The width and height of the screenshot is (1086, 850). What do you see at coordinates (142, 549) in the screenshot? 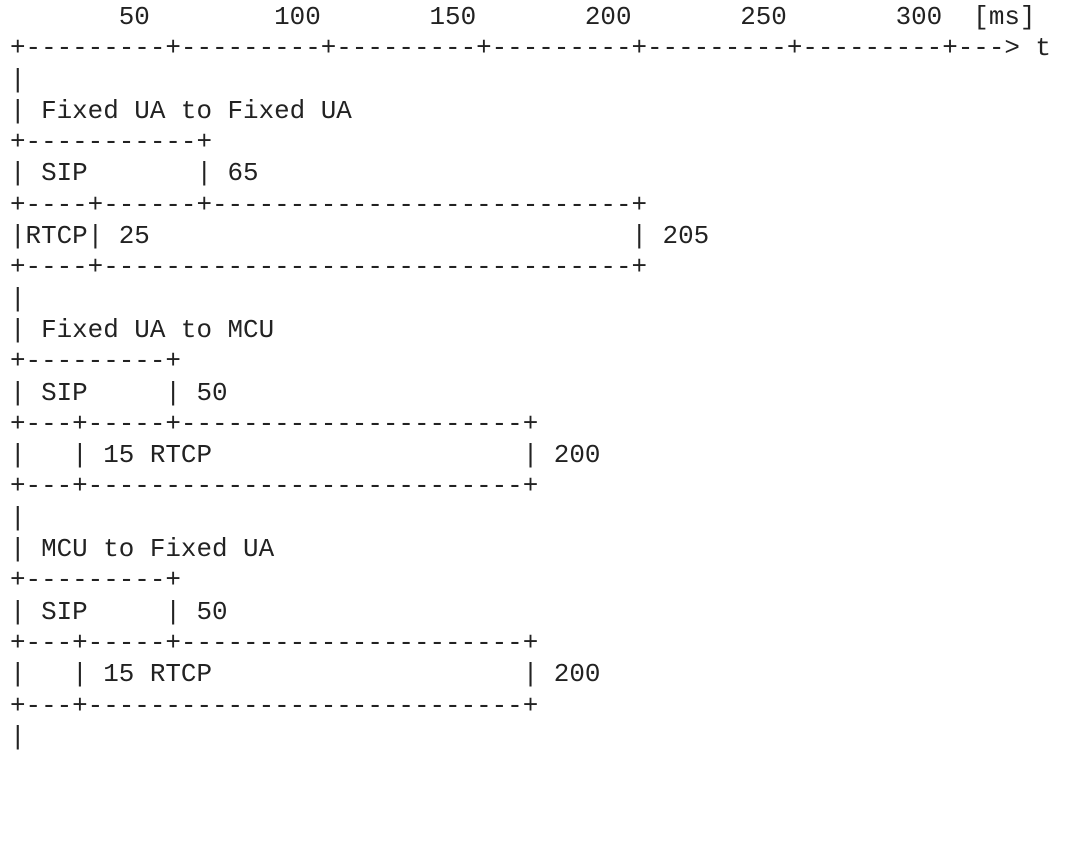
I see `section-title-mcu-to-fixed: | MCU to Fixed UA` at bounding box center [142, 549].